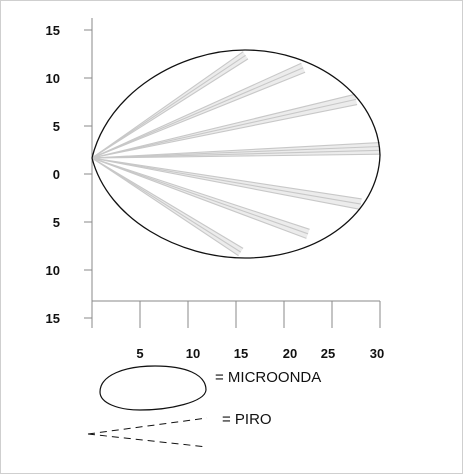  I want to click on x-tick-labels: 5 10 15 20 25 30, so click(260, 353).